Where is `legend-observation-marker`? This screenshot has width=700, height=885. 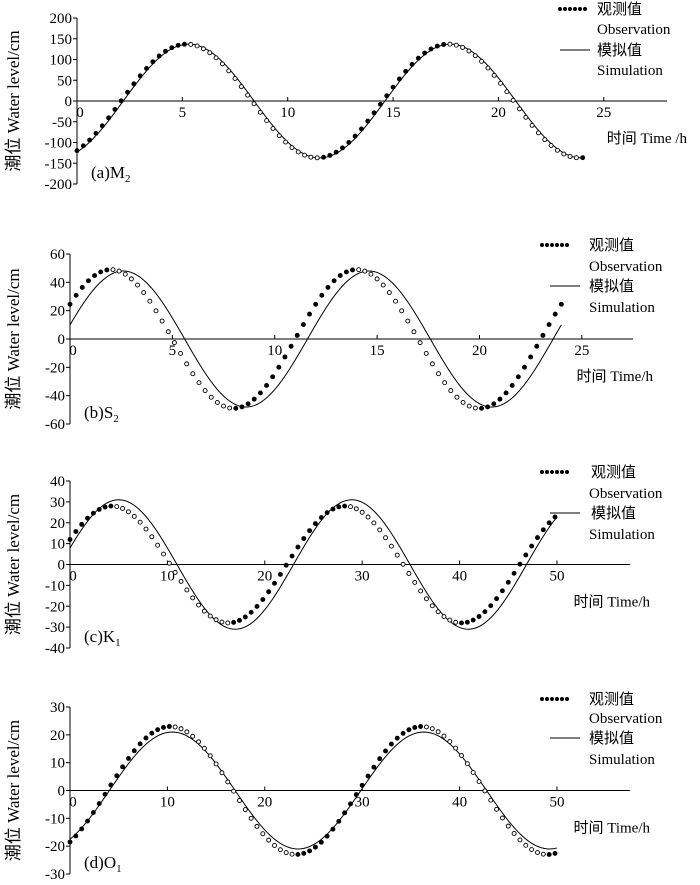
legend-observation-marker is located at coordinates (554, 245).